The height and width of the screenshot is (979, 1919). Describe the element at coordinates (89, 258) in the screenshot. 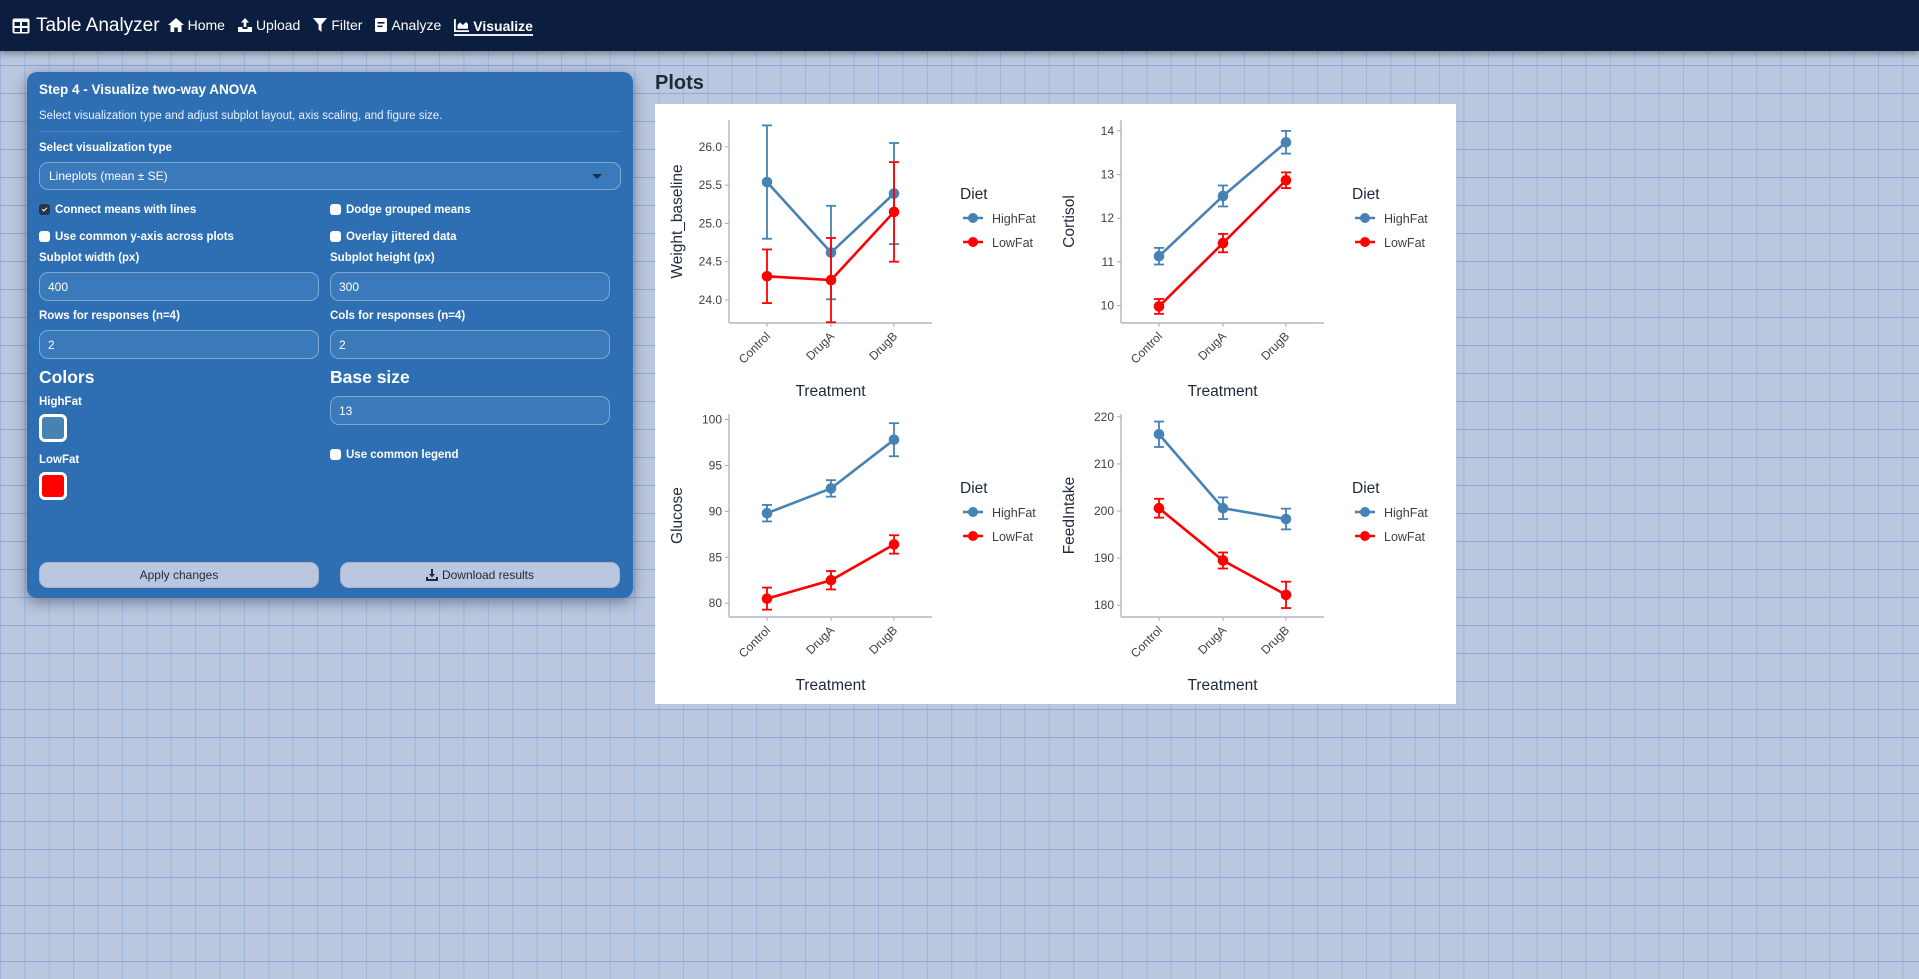

I see `subplot-width-label: Subplot width (px)` at that location.